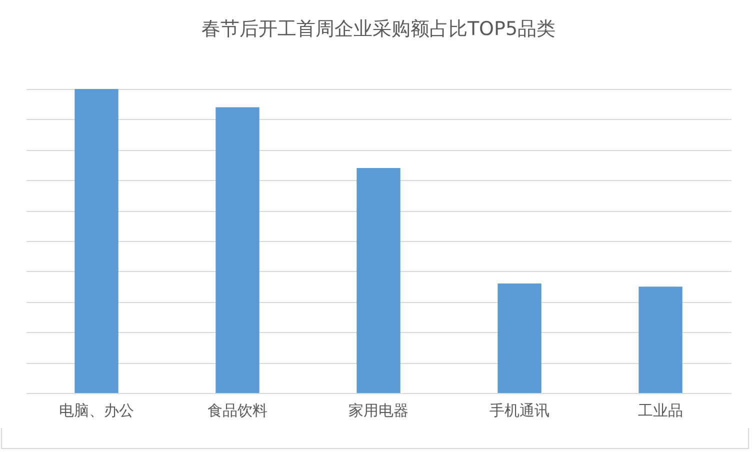 The height and width of the screenshot is (452, 752). What do you see at coordinates (378, 29) in the screenshot?
I see `chart-title: 春节后开工首周企业采购额占比TOP5品类` at bounding box center [378, 29].